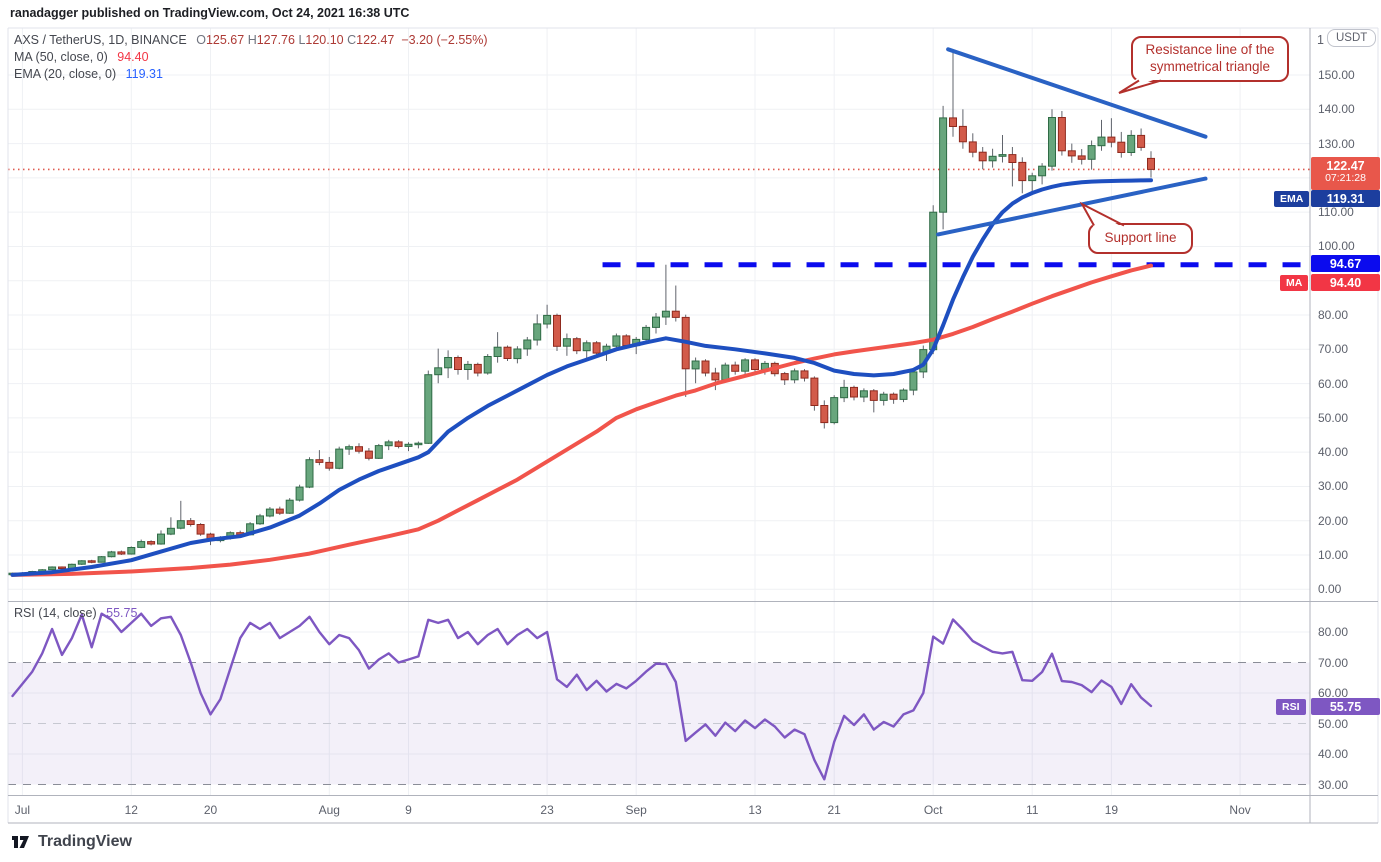 The width and height of the screenshot is (1381, 862). What do you see at coordinates (75, 613) in the screenshot?
I see `legend-rsi-row: RSI (14, close) 55.75` at bounding box center [75, 613].